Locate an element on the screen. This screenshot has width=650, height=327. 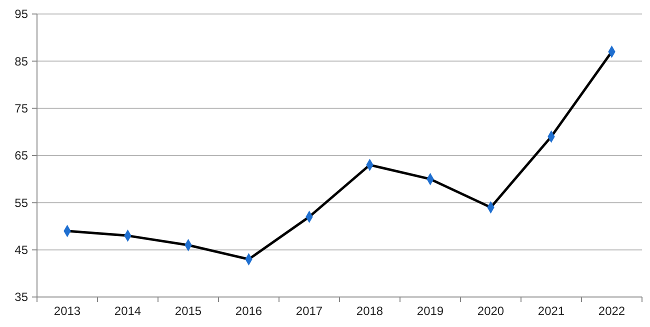
x-tick-label: 2021 is located at coordinates (551, 311).